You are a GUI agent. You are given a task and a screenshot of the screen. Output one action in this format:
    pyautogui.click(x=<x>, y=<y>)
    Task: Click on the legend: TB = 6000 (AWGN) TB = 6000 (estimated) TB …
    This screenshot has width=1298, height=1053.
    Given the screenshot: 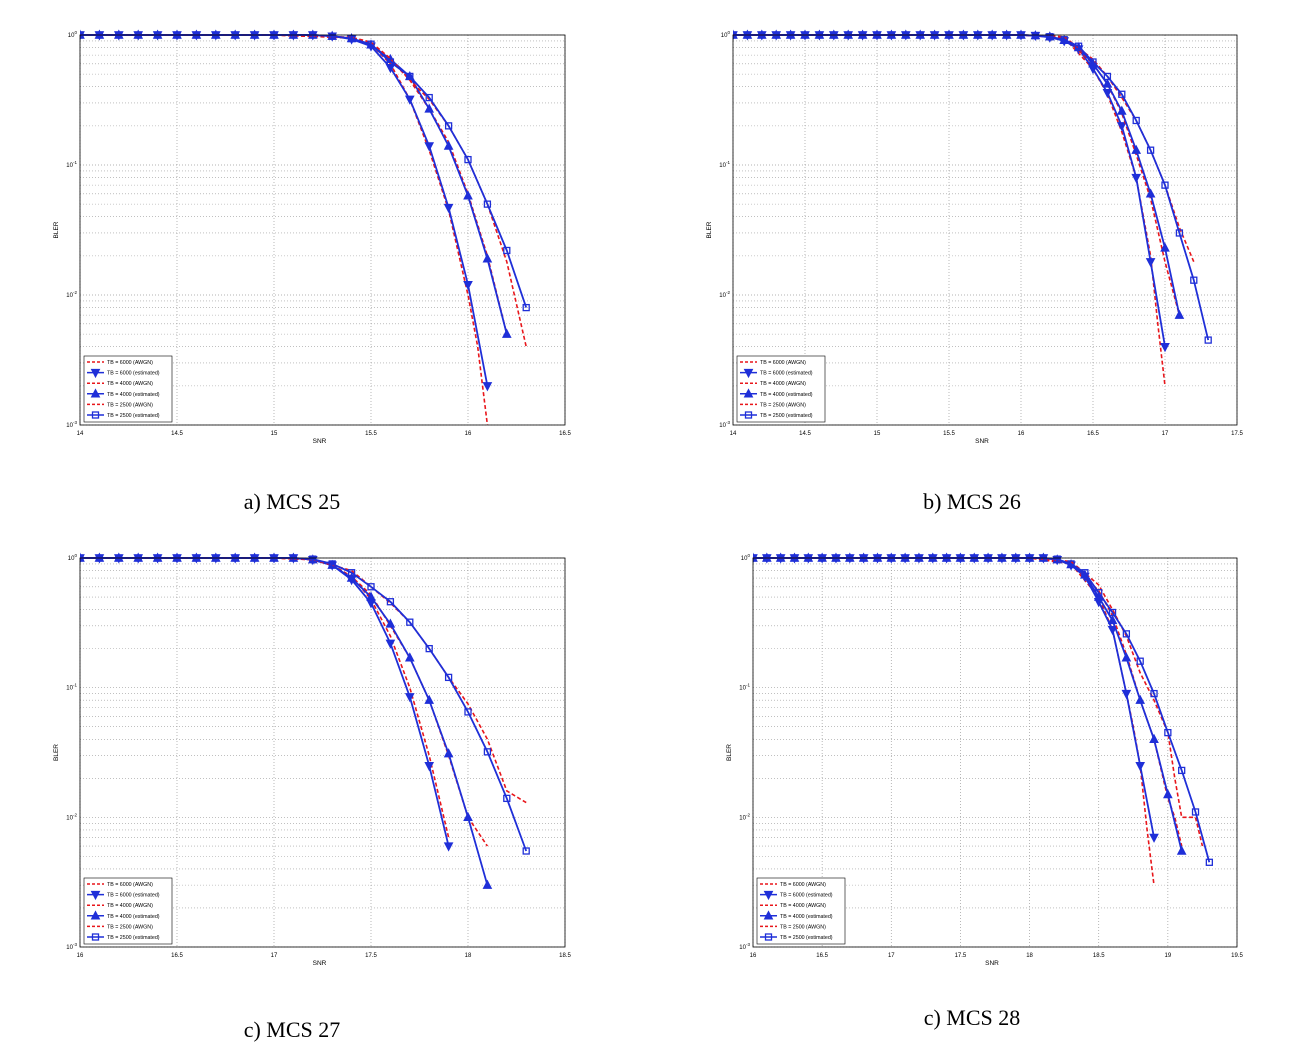 What is the action you would take?
    pyautogui.click(x=781, y=389)
    